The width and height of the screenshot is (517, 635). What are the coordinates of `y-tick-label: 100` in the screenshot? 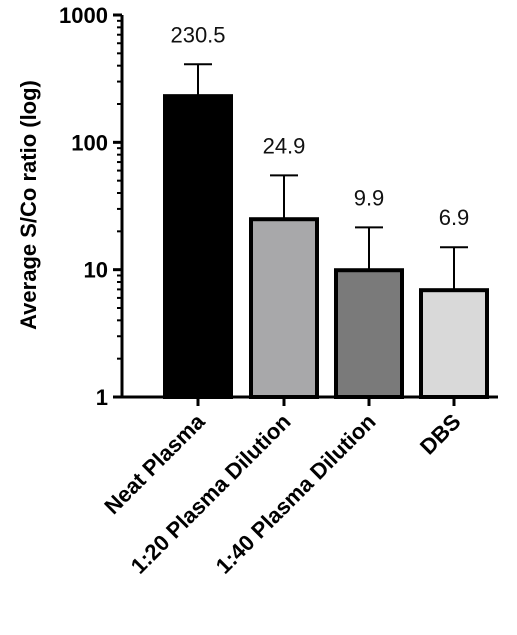 It's located at (89, 142).